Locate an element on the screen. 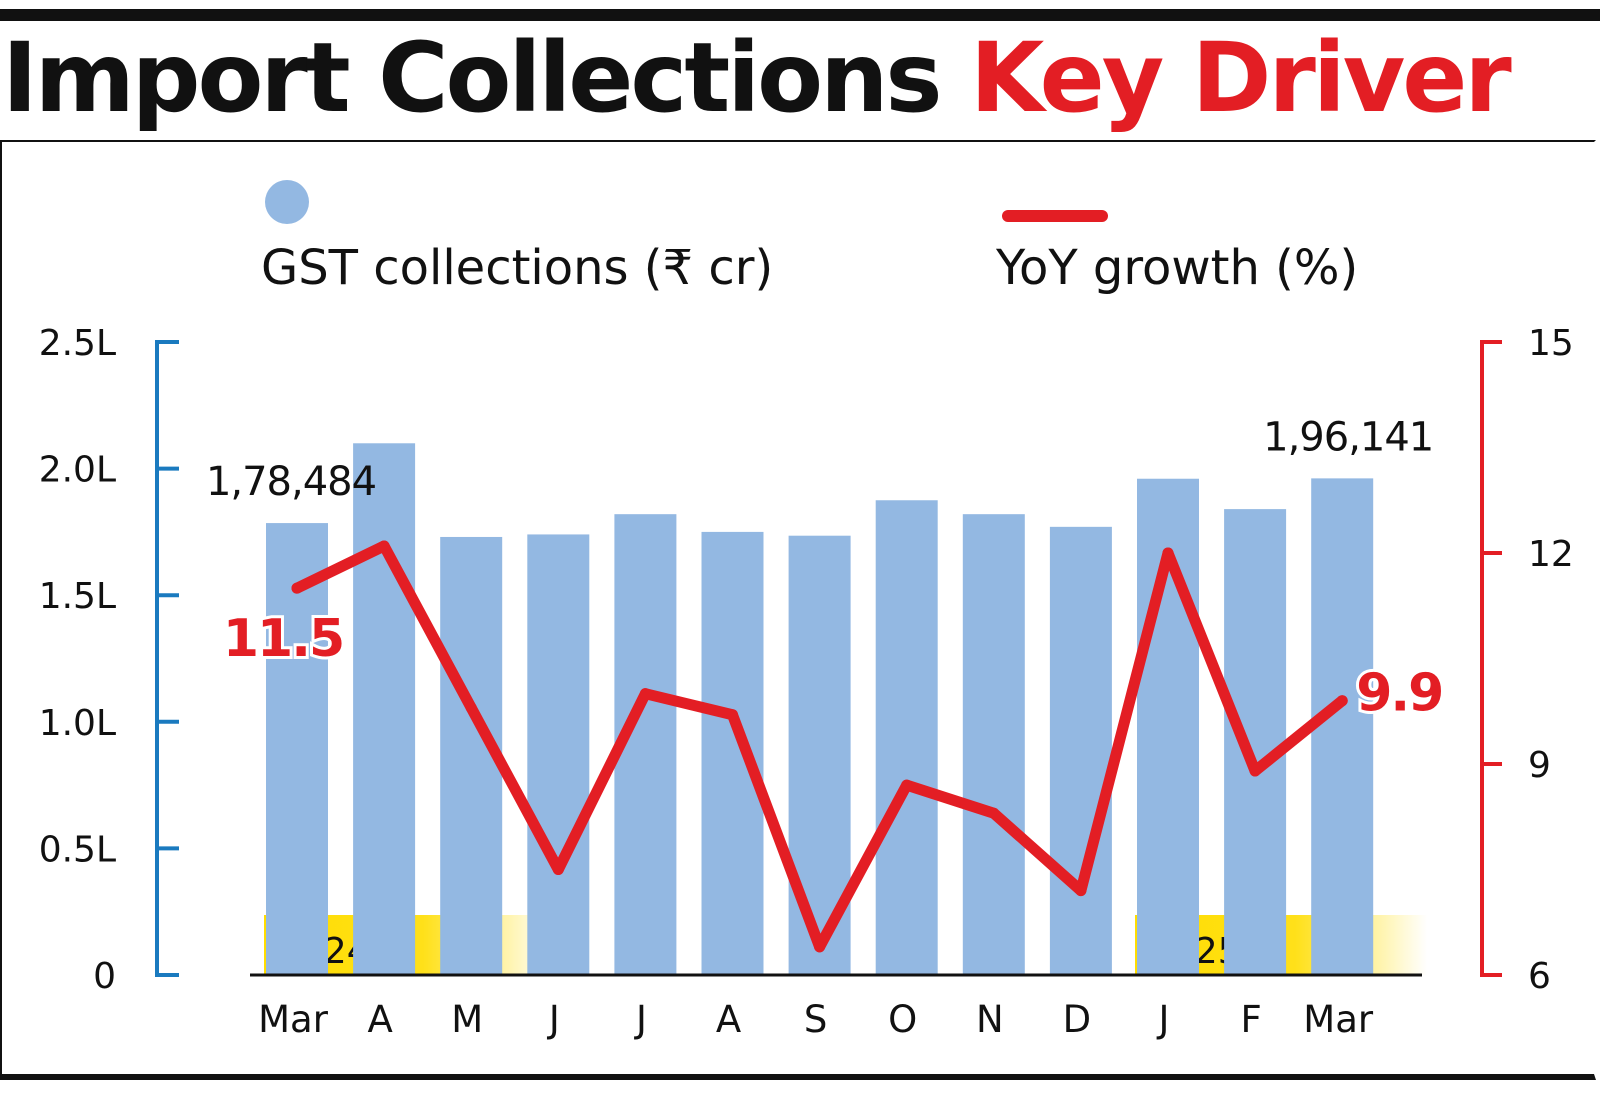 The image size is (1600, 1100). x-axis-tick-label: D is located at coordinates (1077, 1019).